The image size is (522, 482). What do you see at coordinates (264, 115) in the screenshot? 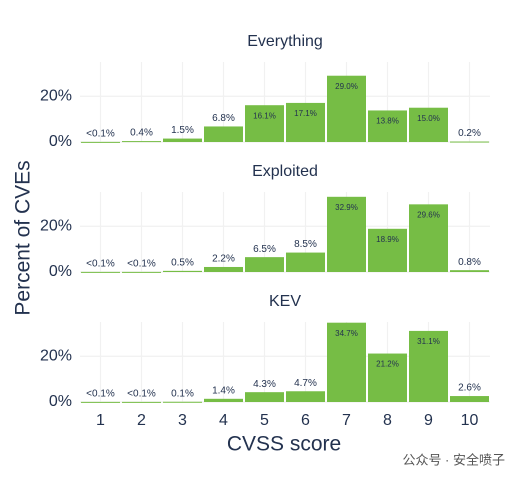
I see `data-label: 16.1%` at bounding box center [264, 115].